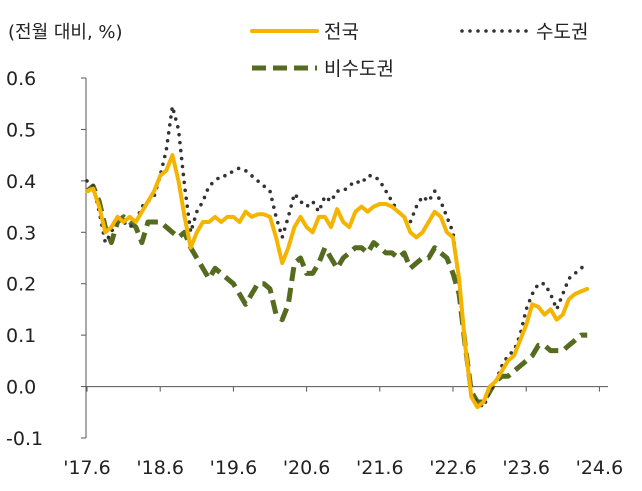 This screenshot has width=642, height=491. I want to click on x-tick-label: '23.6, so click(526, 468).